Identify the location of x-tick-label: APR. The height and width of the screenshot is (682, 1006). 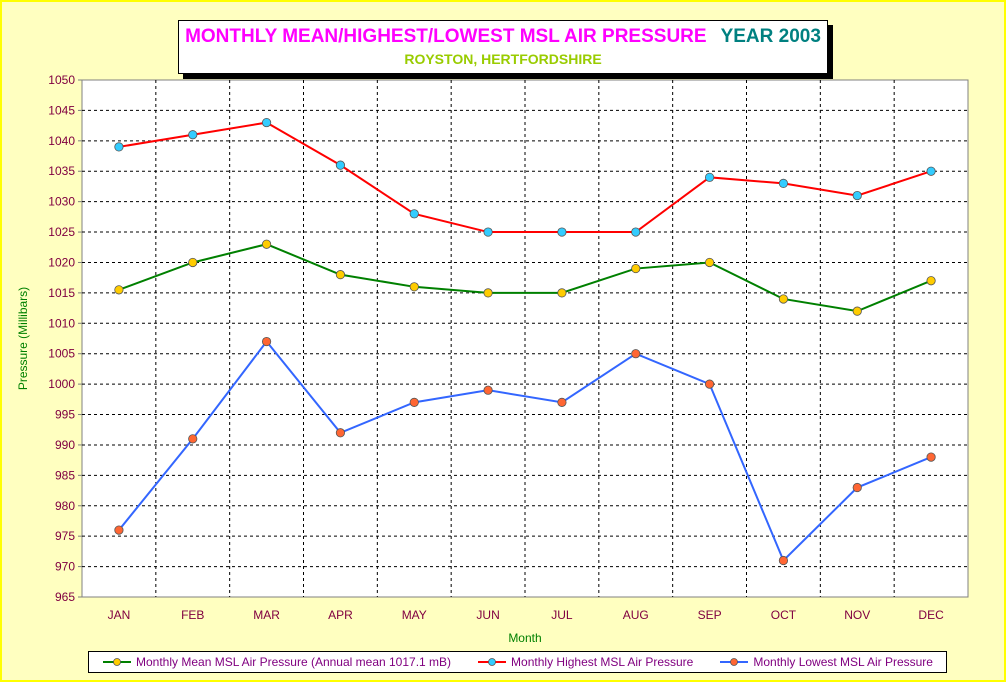
(340, 615).